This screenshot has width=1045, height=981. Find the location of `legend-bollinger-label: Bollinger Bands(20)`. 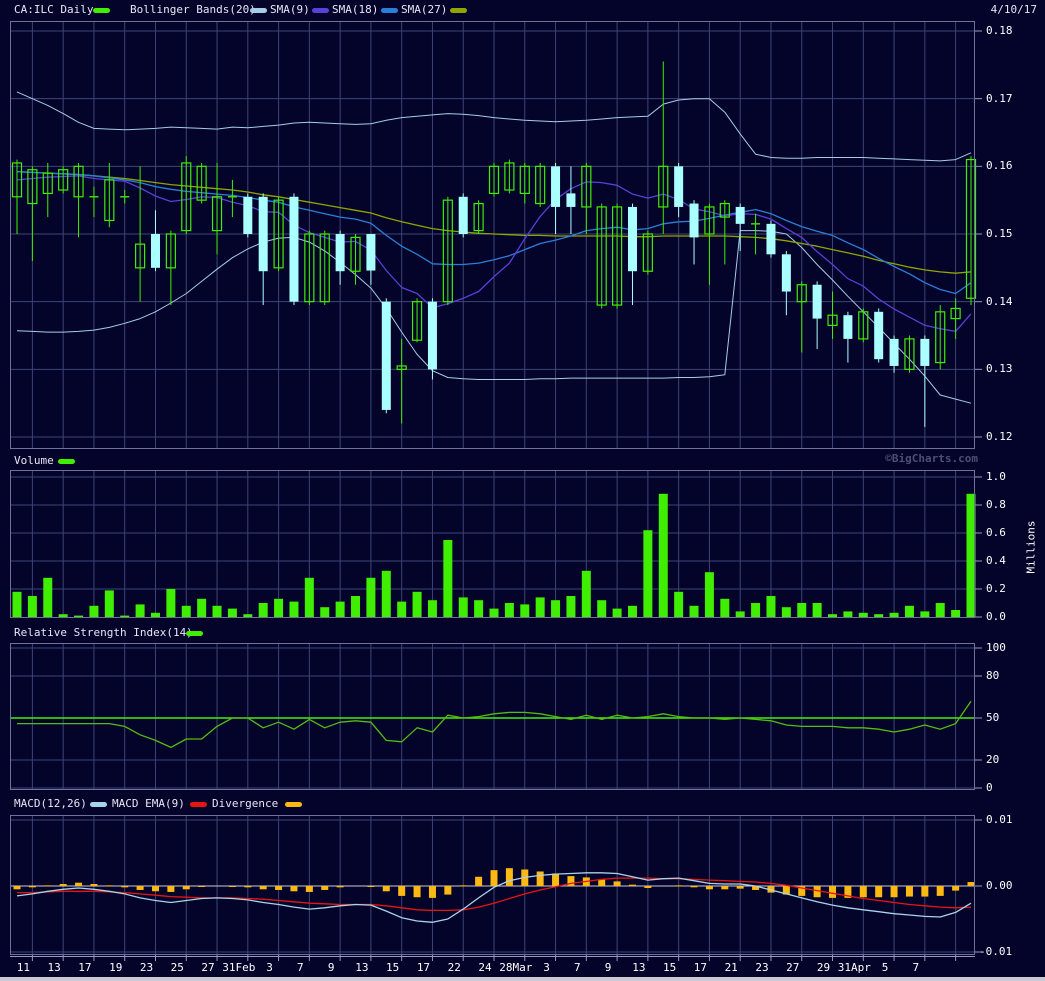

legend-bollinger-label: Bollinger Bands(20) is located at coordinates (193, 9).